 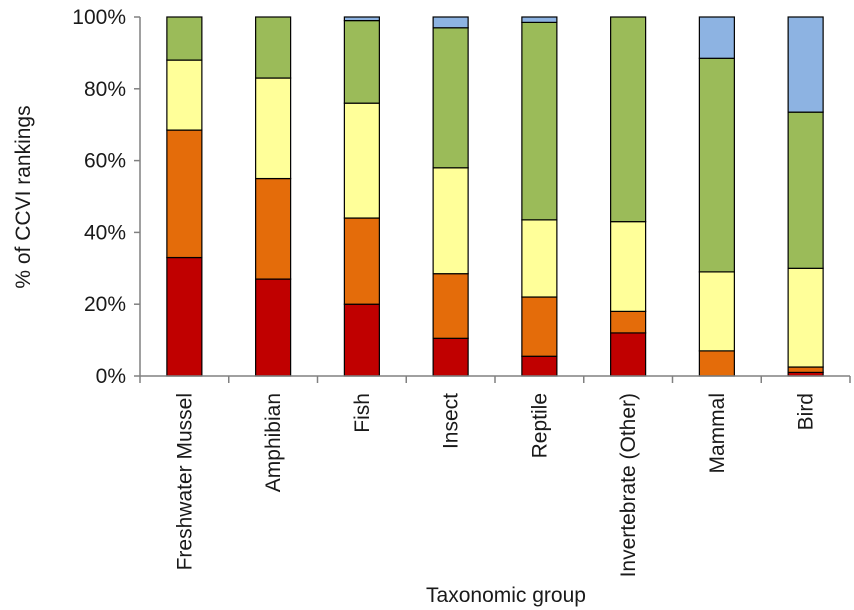 What do you see at coordinates (717, 433) in the screenshot?
I see `x-tick-label: Mammal` at bounding box center [717, 433].